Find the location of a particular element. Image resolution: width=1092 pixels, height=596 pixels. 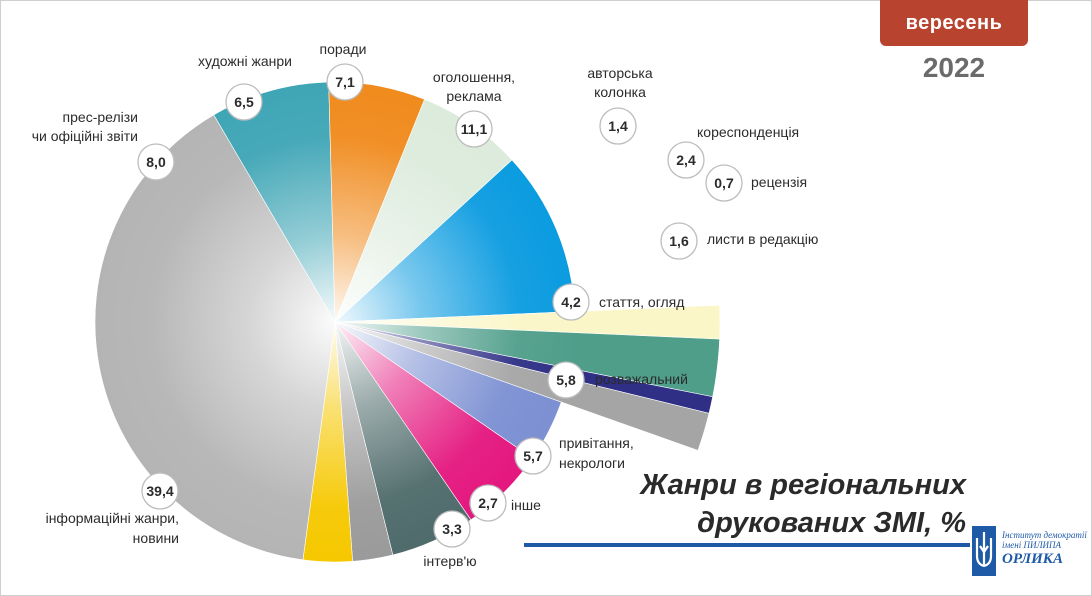

slice-value: 39,4 is located at coordinates (159, 491).